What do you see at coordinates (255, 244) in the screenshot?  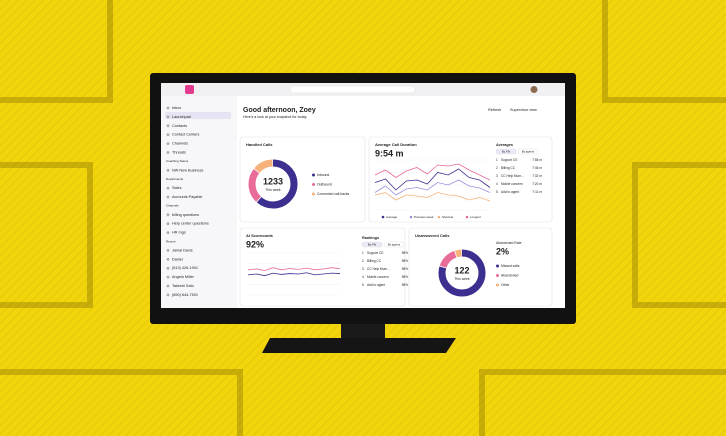 I see `headline: 92%` at bounding box center [255, 244].